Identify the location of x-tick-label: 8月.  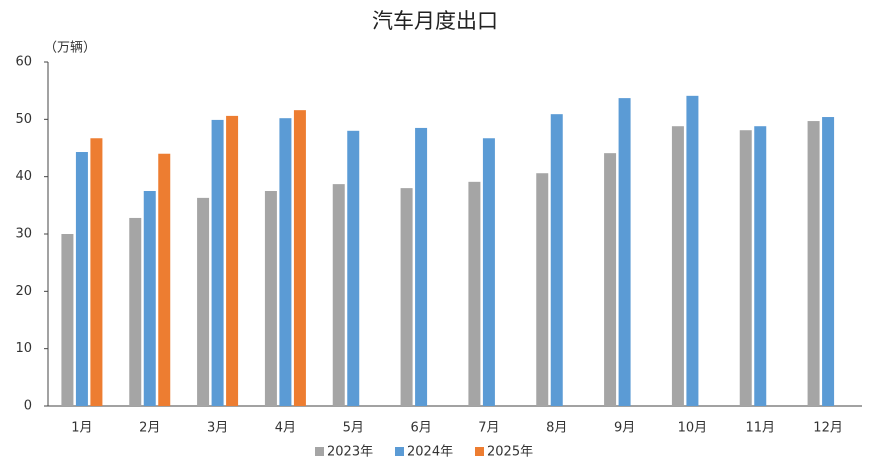
(556, 428).